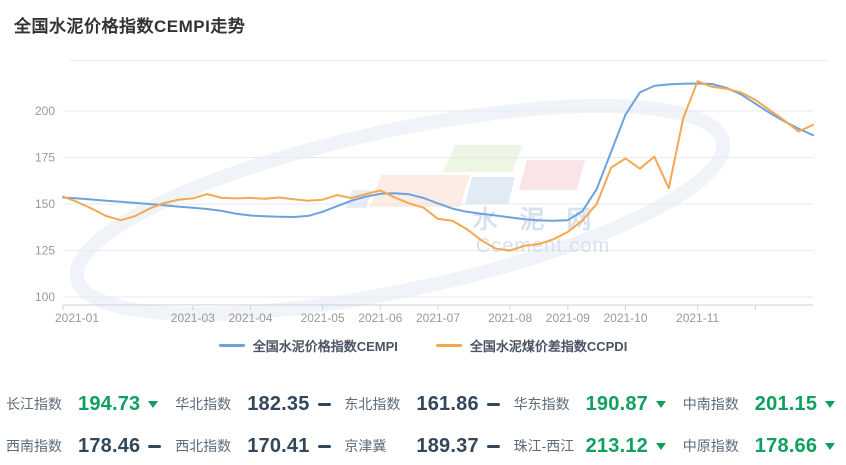 This screenshot has height=465, width=846. What do you see at coordinates (616, 403) in the screenshot?
I see `stat-value: 190.87` at bounding box center [616, 403].